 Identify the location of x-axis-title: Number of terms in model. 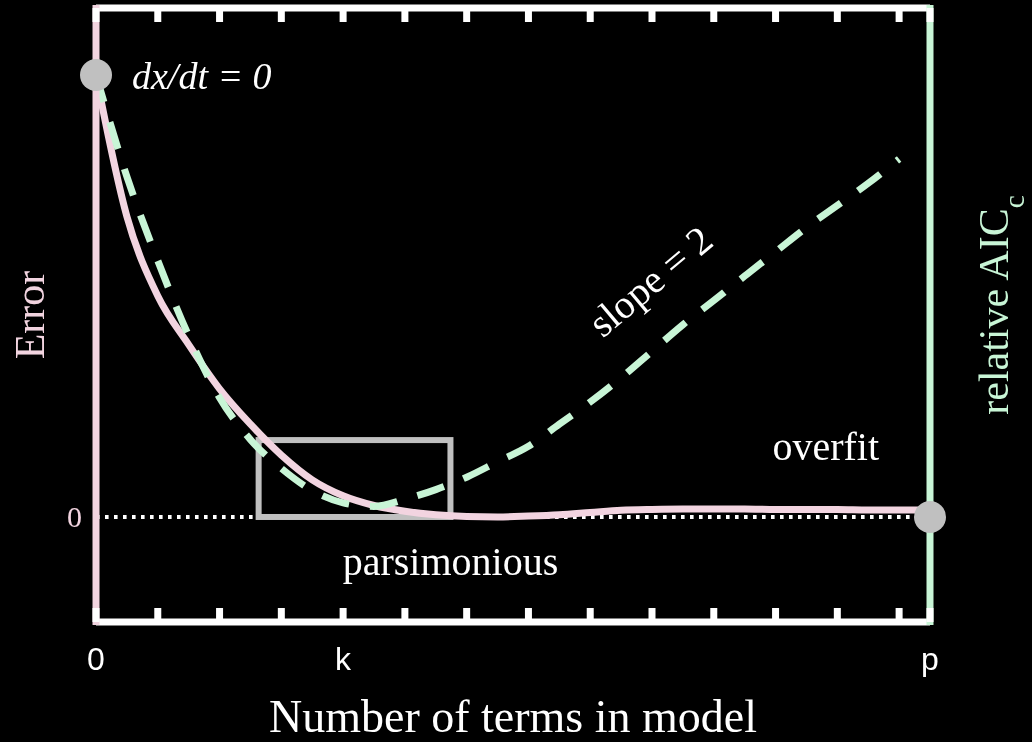
(513, 716).